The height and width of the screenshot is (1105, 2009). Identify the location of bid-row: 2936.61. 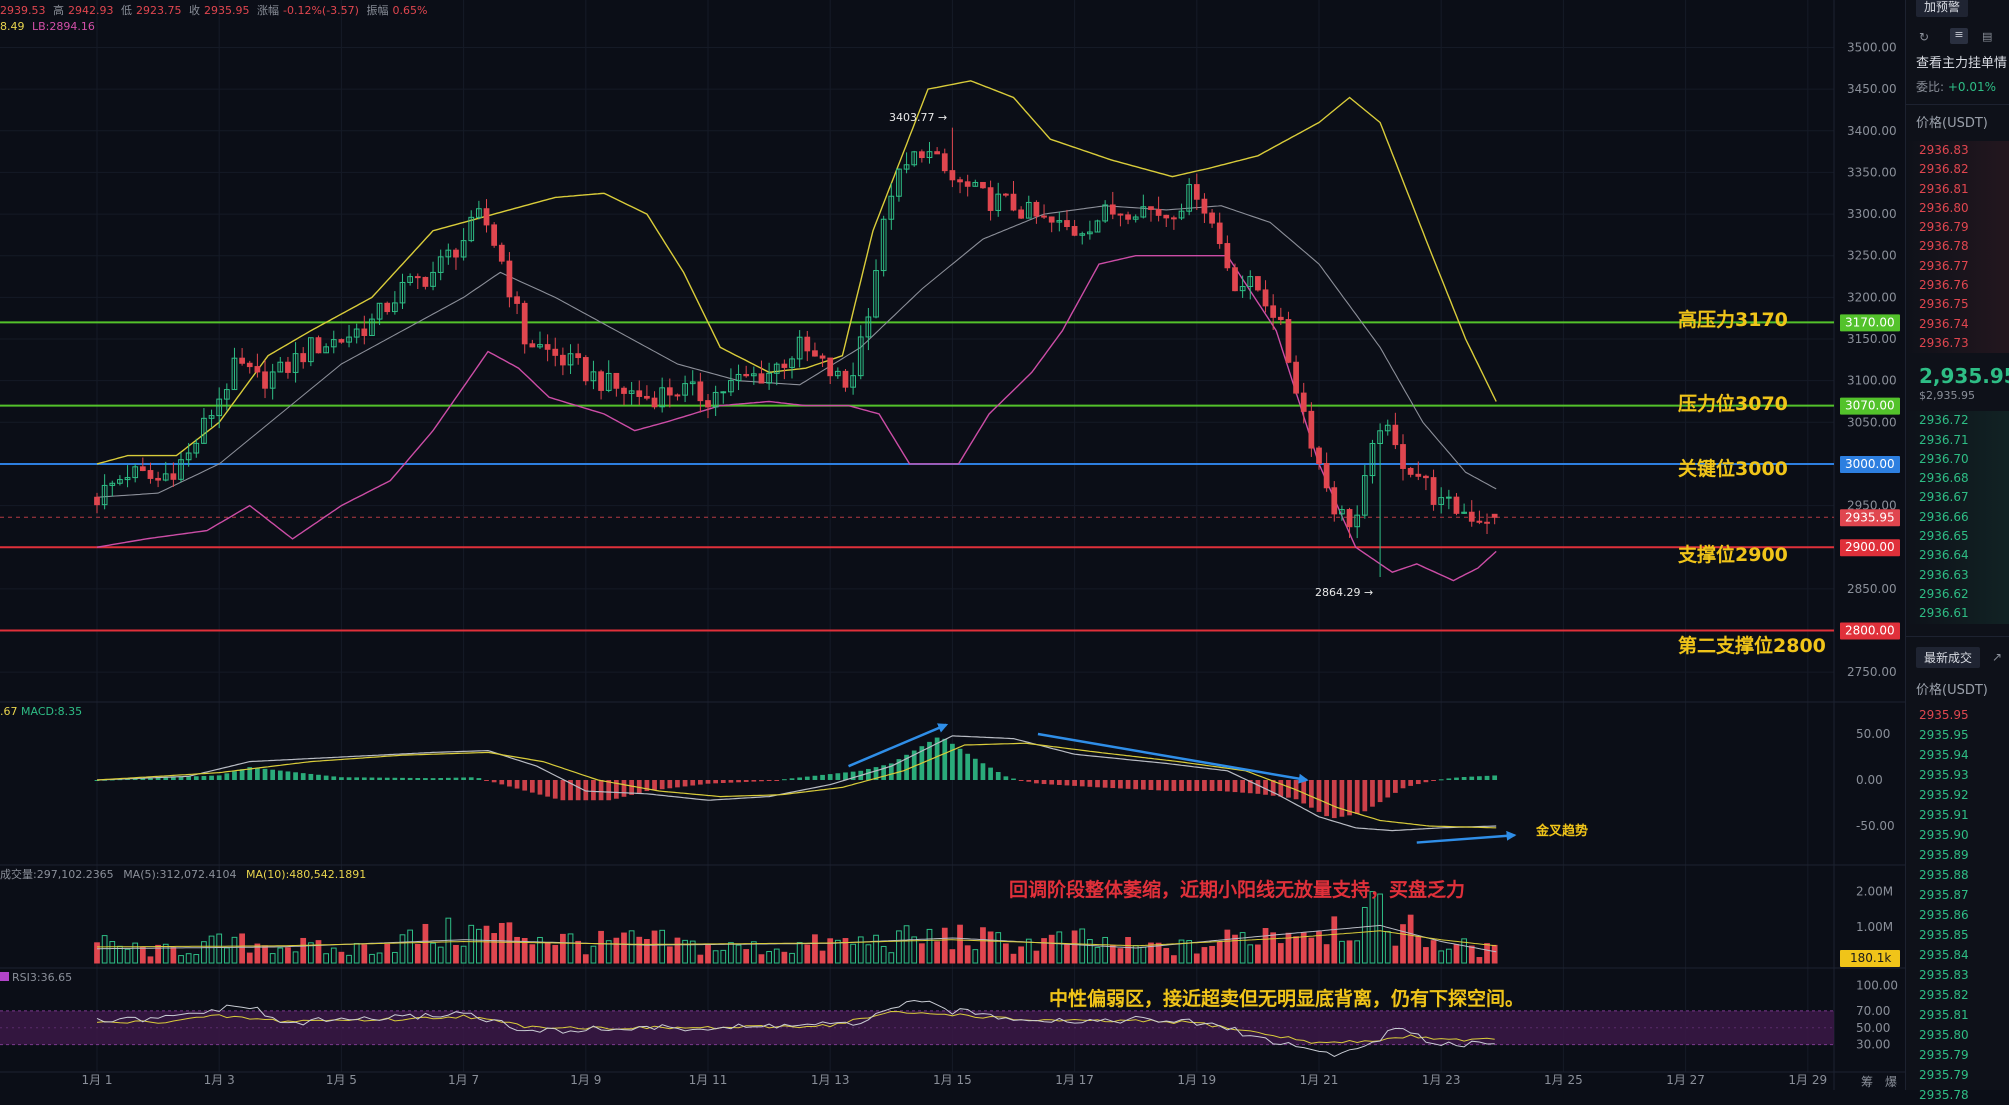
(1944, 613).